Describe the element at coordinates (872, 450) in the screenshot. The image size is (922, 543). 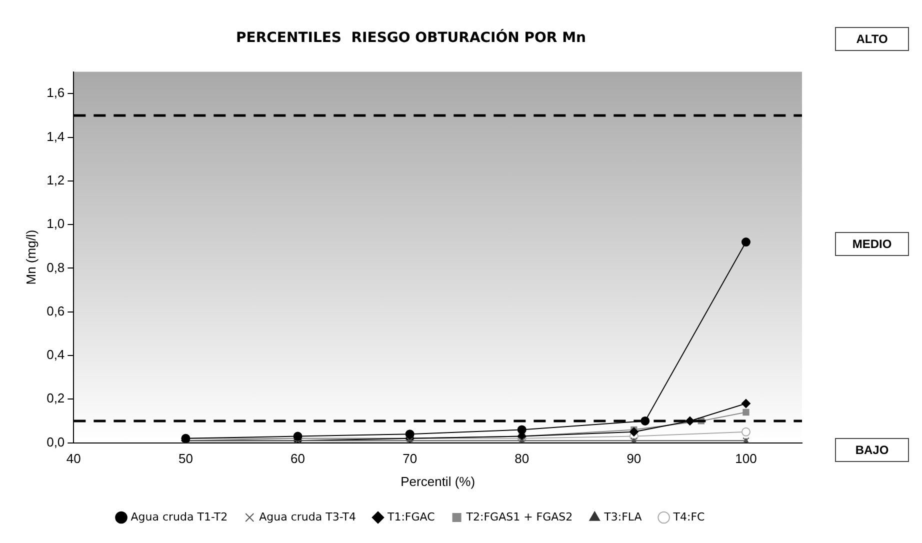
I see `text: BAJO` at that location.